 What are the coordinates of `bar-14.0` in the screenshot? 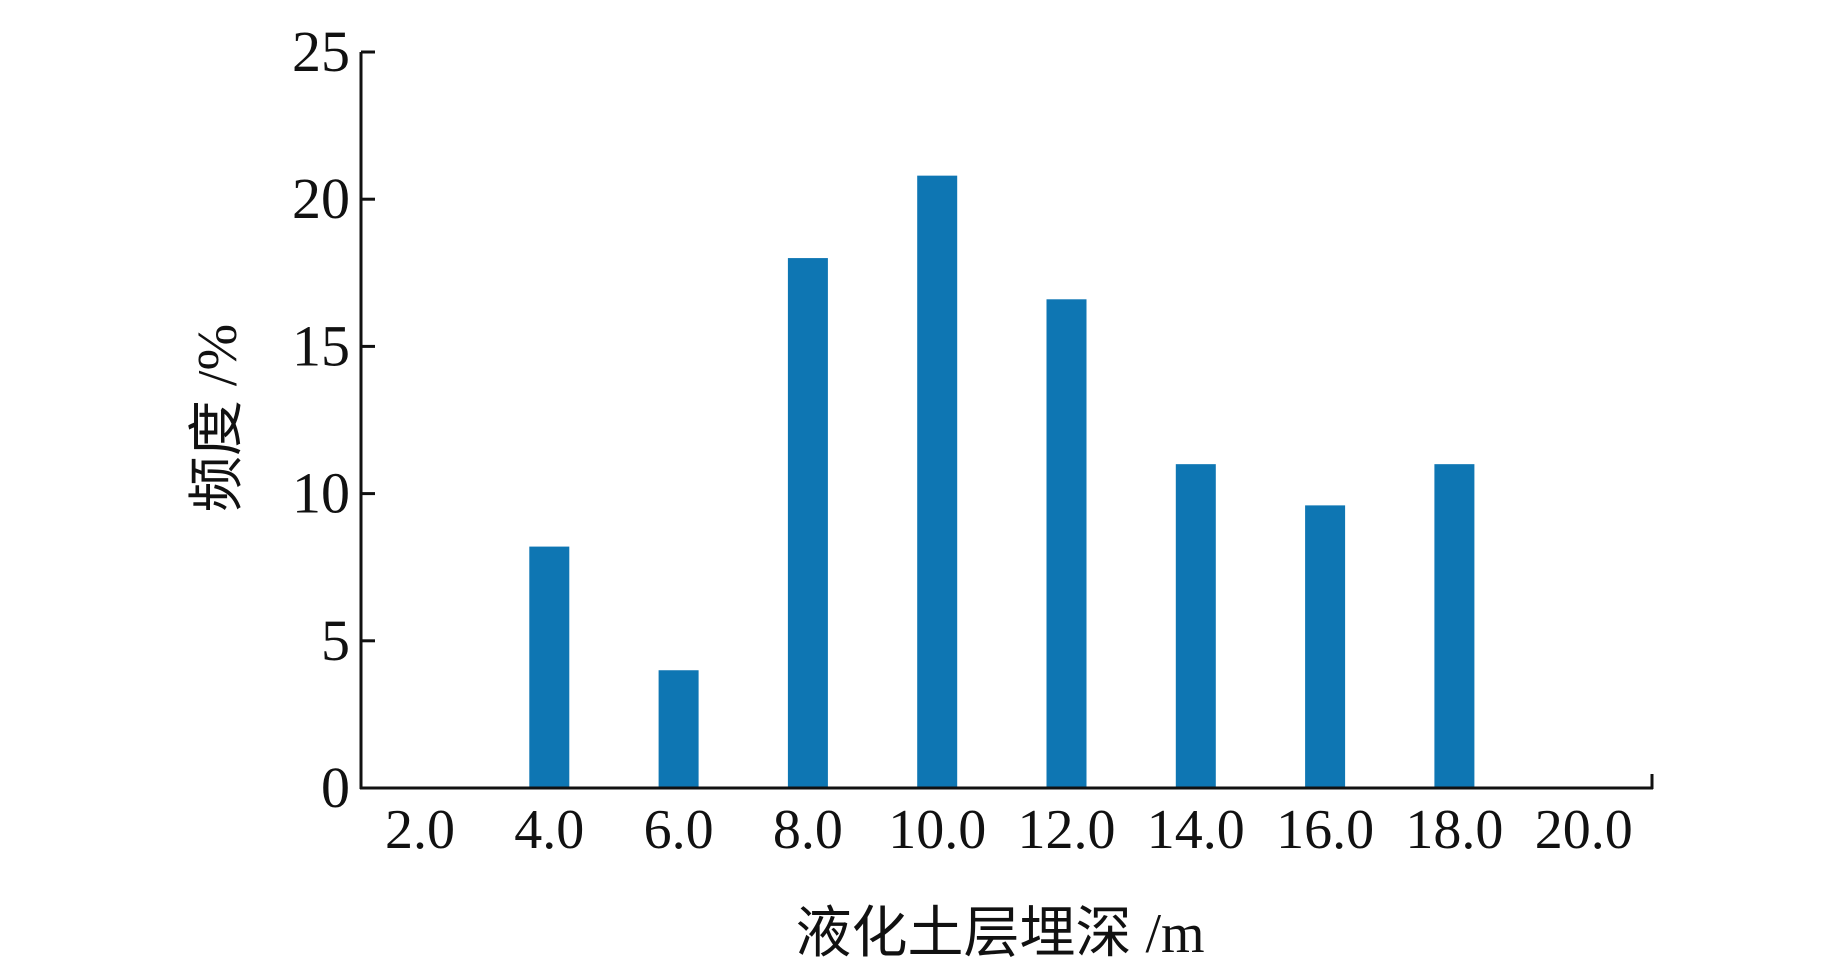 It's located at (1195, 626).